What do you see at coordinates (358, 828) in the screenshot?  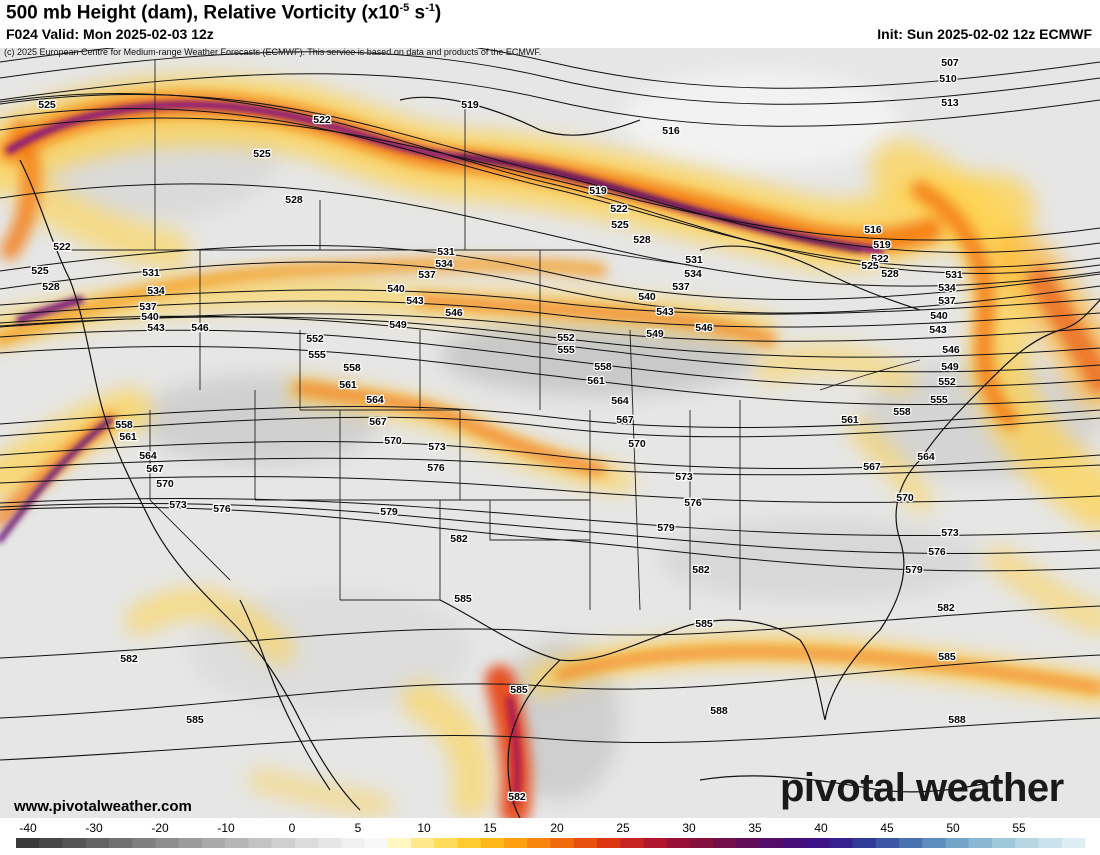 I see `colorbar-tick-label: 5` at bounding box center [358, 828].